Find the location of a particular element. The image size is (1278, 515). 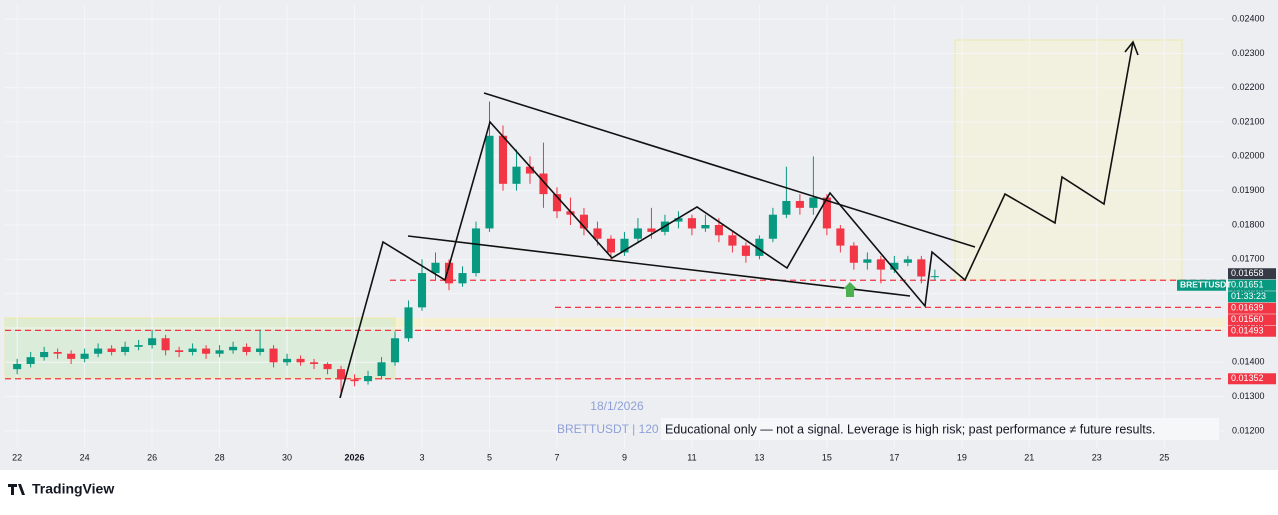

x-tick-label: 28 is located at coordinates (220, 457).